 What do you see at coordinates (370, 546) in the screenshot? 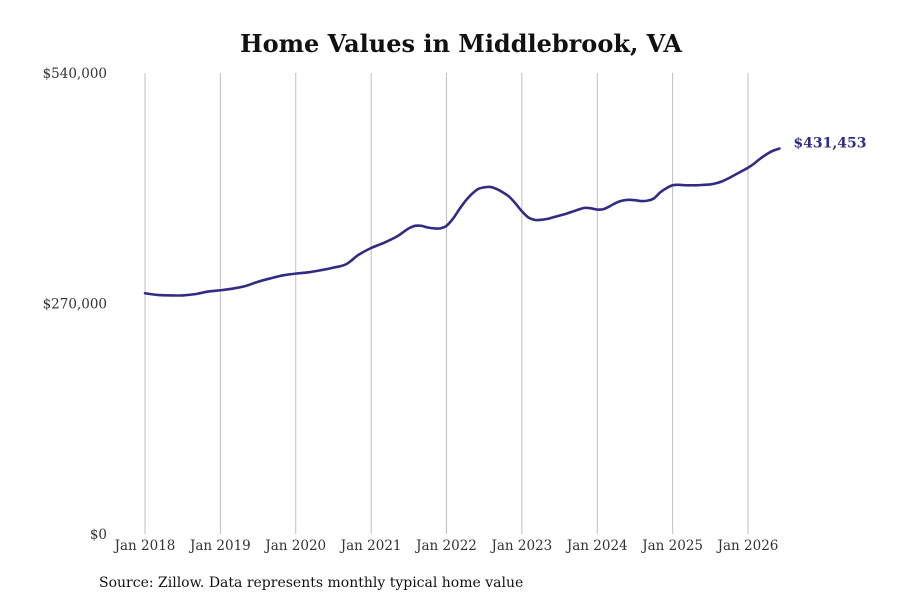
I see `x-tick-label: Jan 2021` at bounding box center [370, 546].